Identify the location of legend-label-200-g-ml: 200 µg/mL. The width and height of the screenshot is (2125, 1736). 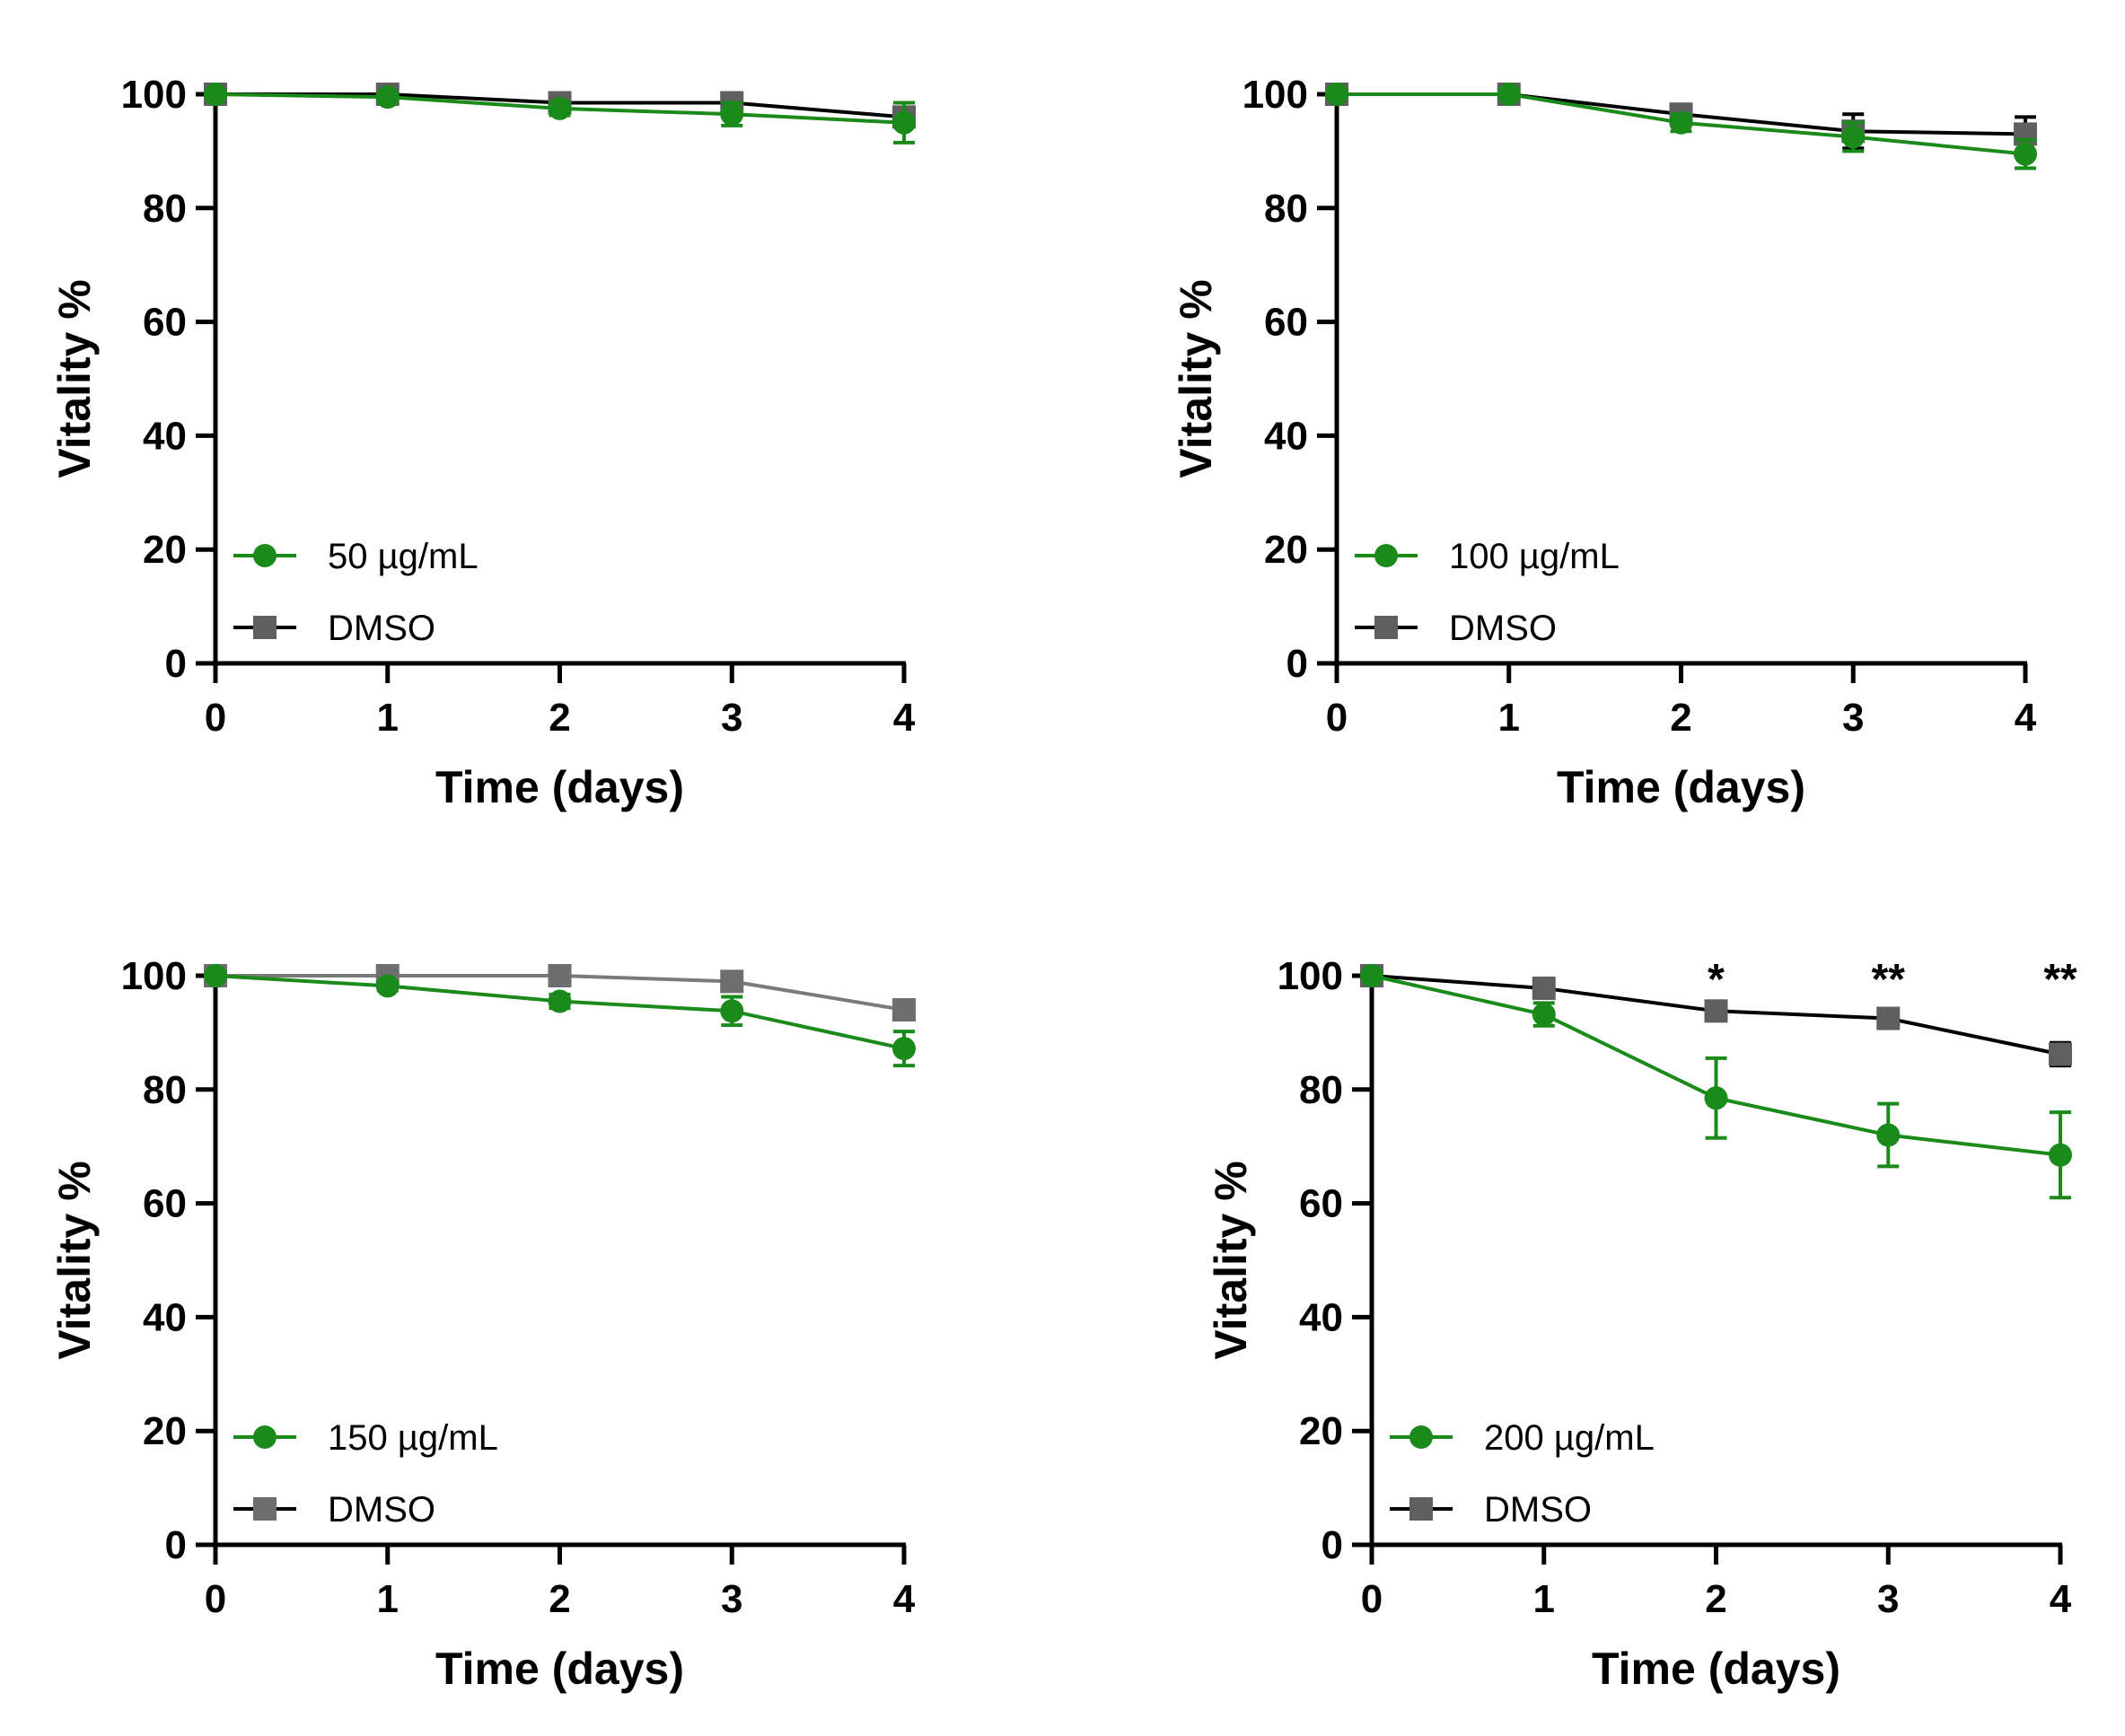
(1569, 1438).